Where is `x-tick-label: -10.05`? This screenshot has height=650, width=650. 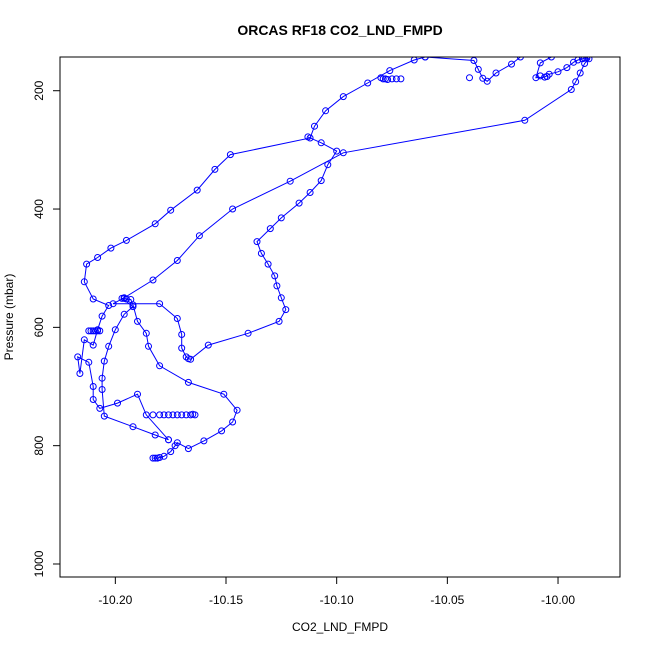 x-tick-label: -10.05 is located at coordinates (447, 600).